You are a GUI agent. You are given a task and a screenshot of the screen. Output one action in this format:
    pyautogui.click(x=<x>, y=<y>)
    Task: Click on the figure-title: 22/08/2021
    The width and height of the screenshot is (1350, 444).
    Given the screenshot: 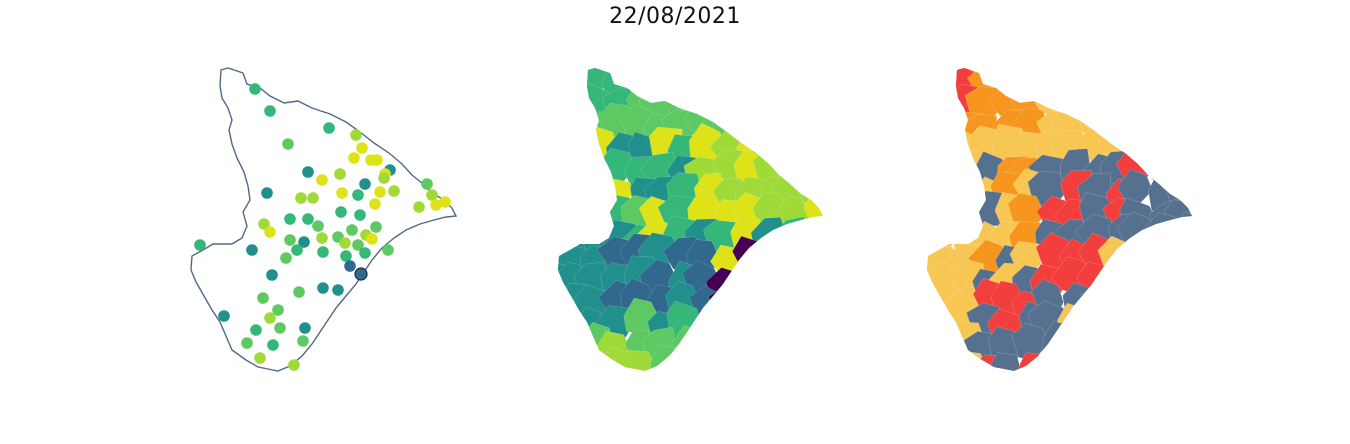 What is the action you would take?
    pyautogui.click(x=675, y=16)
    